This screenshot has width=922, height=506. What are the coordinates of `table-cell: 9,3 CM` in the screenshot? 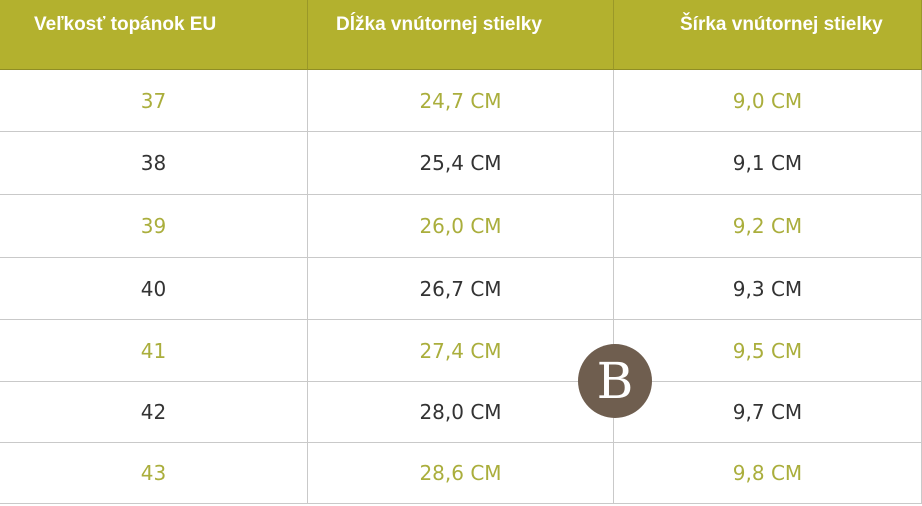 It's located at (768, 289).